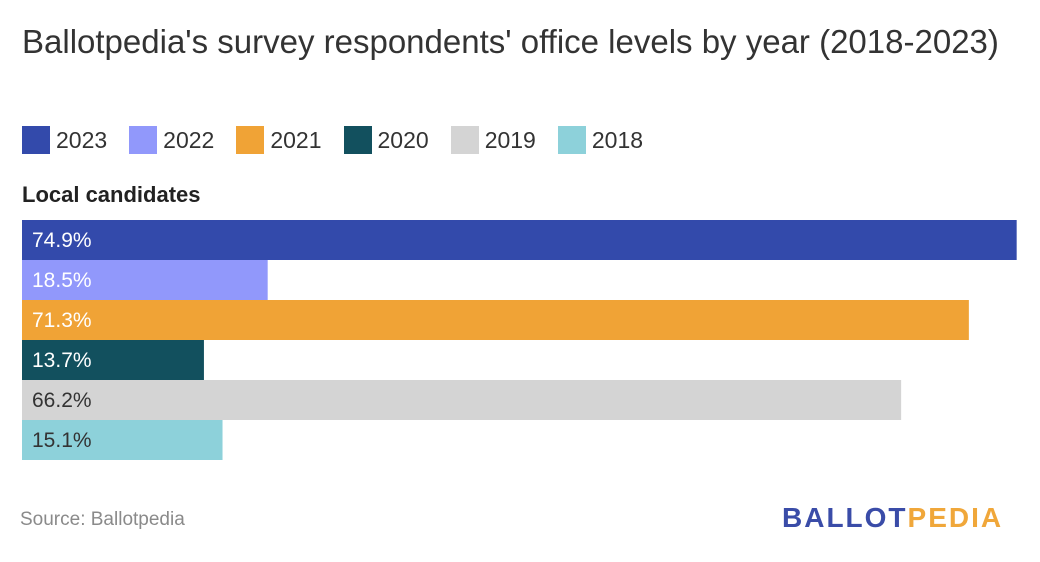  I want to click on bar-value-label-2019: 66.2%, so click(62, 400).